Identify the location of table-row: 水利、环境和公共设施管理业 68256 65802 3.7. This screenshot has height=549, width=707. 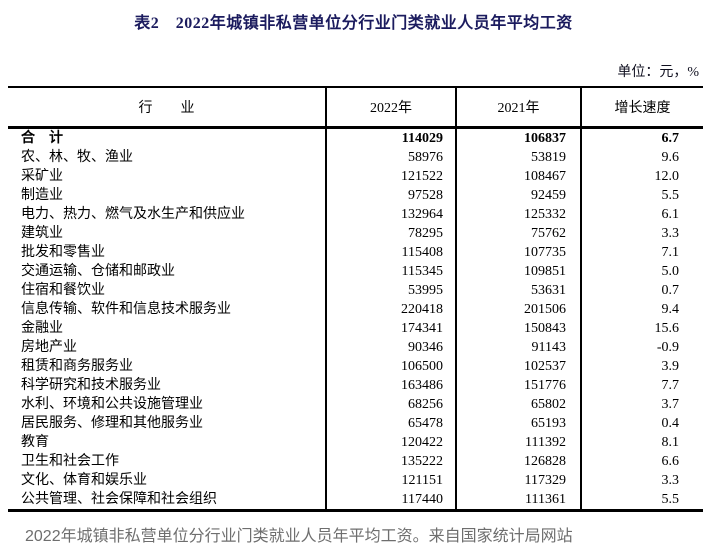
(355, 404).